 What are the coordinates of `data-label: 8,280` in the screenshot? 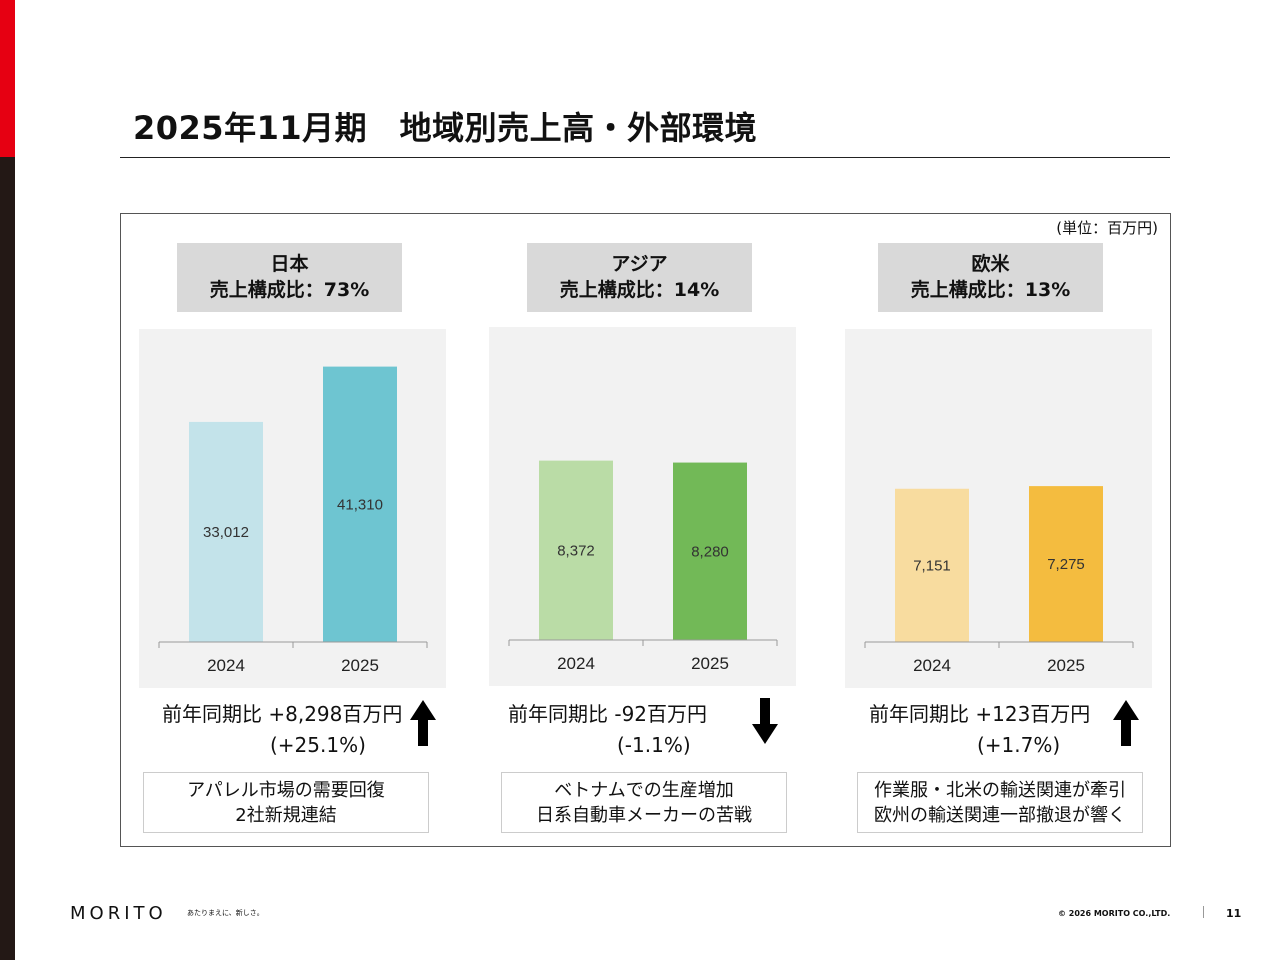 It's located at (710, 551).